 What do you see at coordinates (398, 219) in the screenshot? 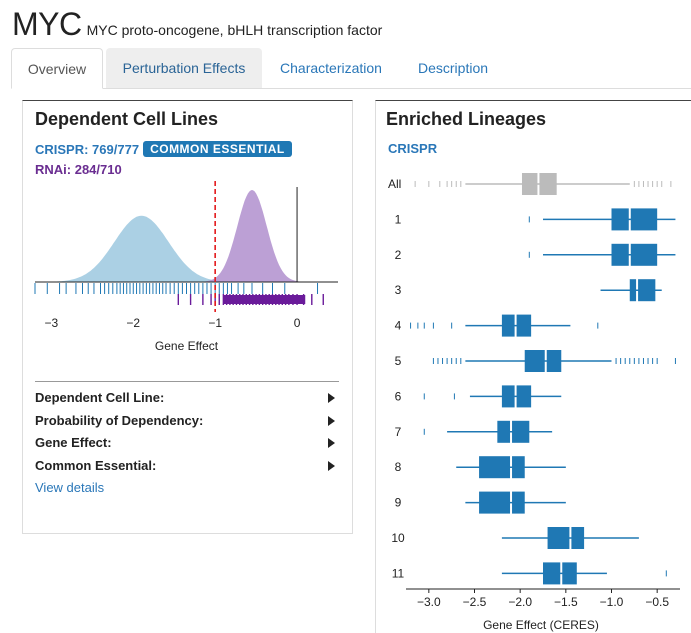
I see `lineage-label: 1` at bounding box center [398, 219].